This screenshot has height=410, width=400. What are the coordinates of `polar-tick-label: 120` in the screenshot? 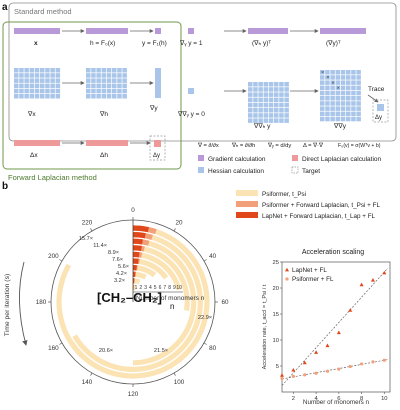 It's located at (133, 394).